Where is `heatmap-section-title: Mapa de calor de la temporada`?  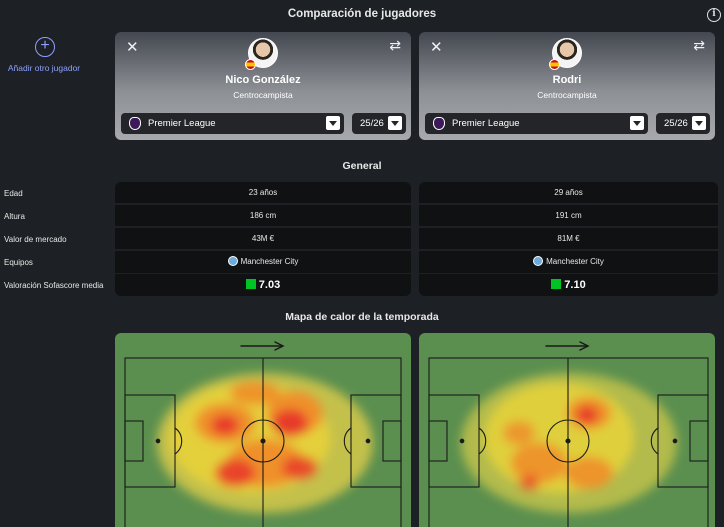
heatmap-section-title: Mapa de calor de la temporada is located at coordinates (362, 317).